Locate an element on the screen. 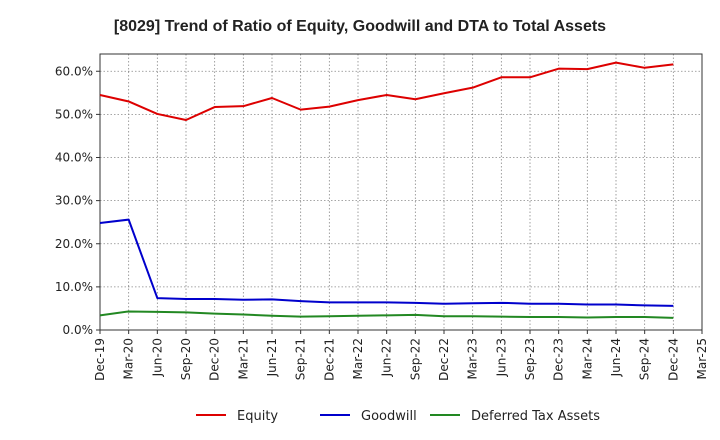  x-tick-label: Mar-22 is located at coordinates (358, 358).